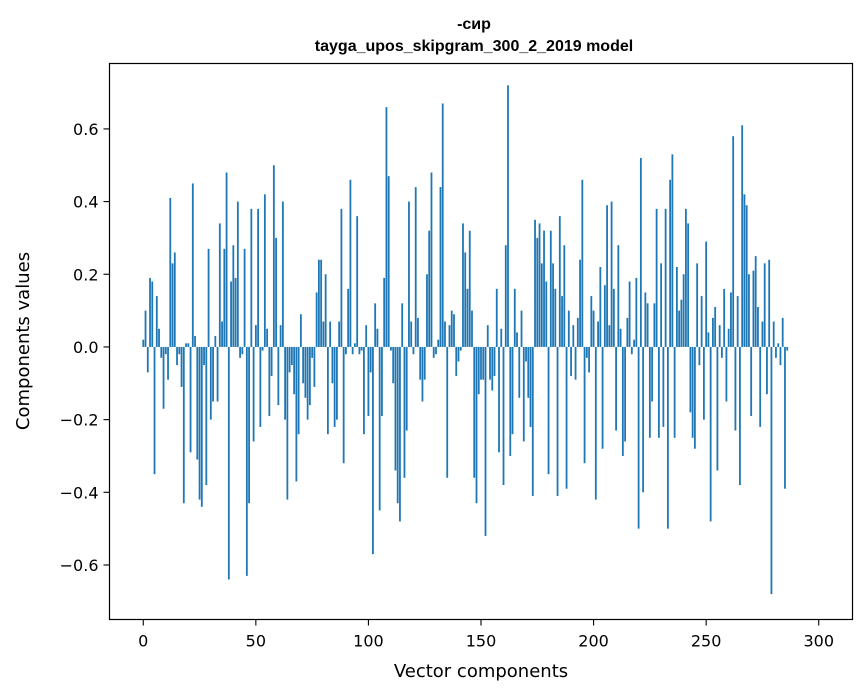 The height and width of the screenshot is (696, 867). Describe the element at coordinates (85, 274) in the screenshot. I see `y-tick-label: 0.2` at that location.